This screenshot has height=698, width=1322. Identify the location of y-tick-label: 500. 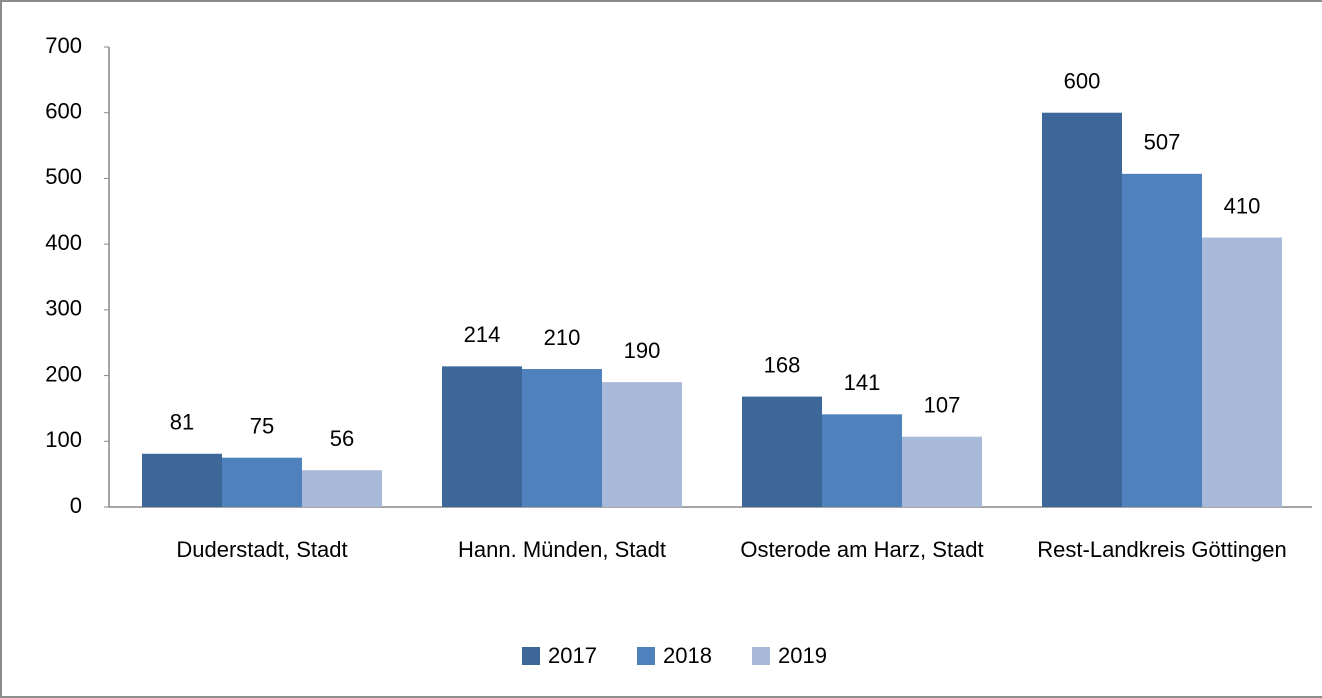
(63, 176).